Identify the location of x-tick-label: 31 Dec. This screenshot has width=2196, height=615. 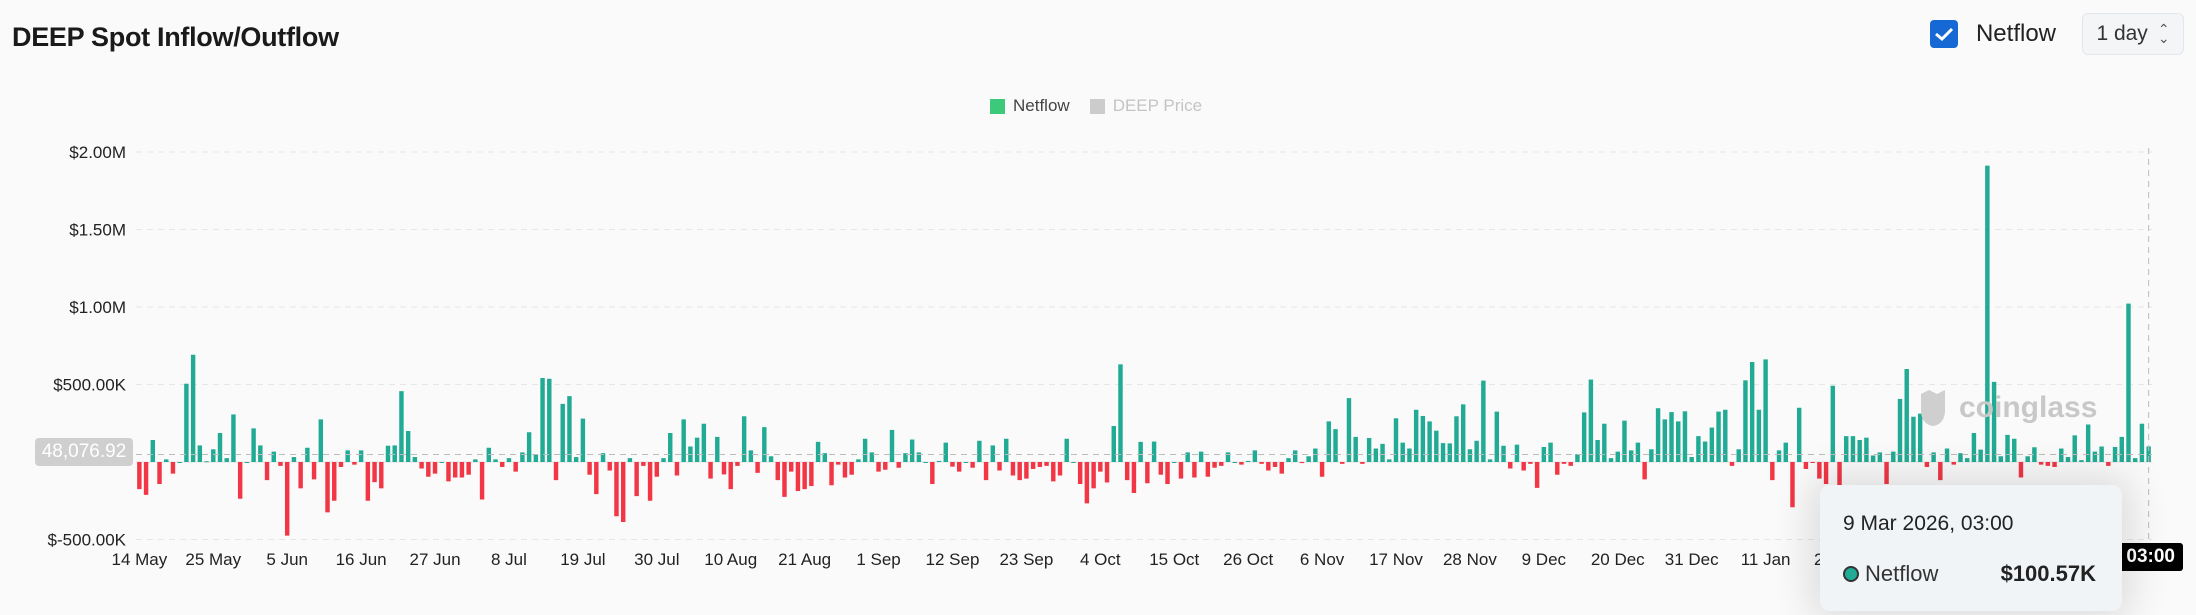
(1692, 559).